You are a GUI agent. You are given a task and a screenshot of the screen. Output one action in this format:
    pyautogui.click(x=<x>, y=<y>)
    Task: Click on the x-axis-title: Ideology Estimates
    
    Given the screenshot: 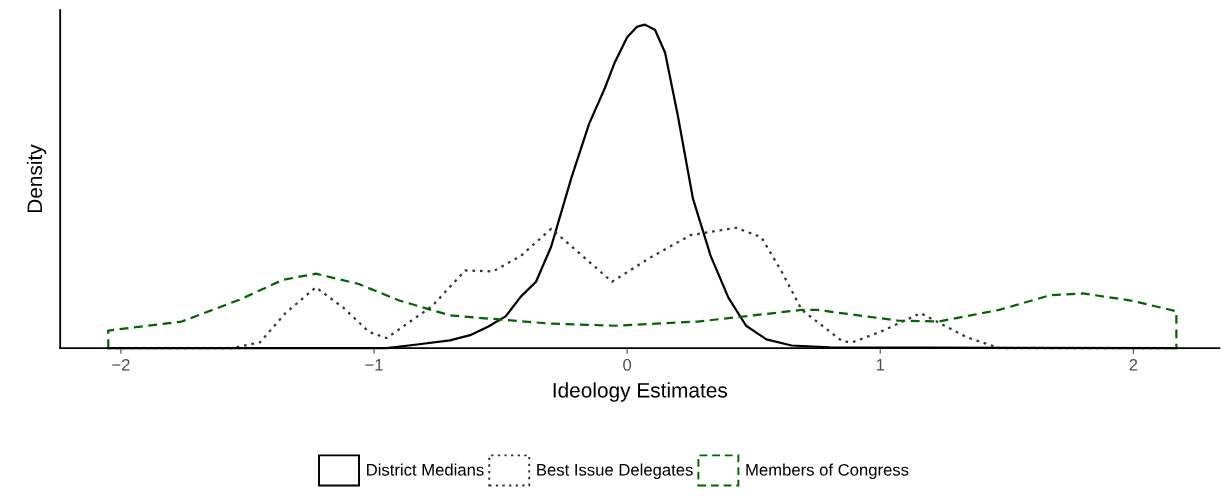 What is the action you would take?
    pyautogui.click(x=640, y=392)
    